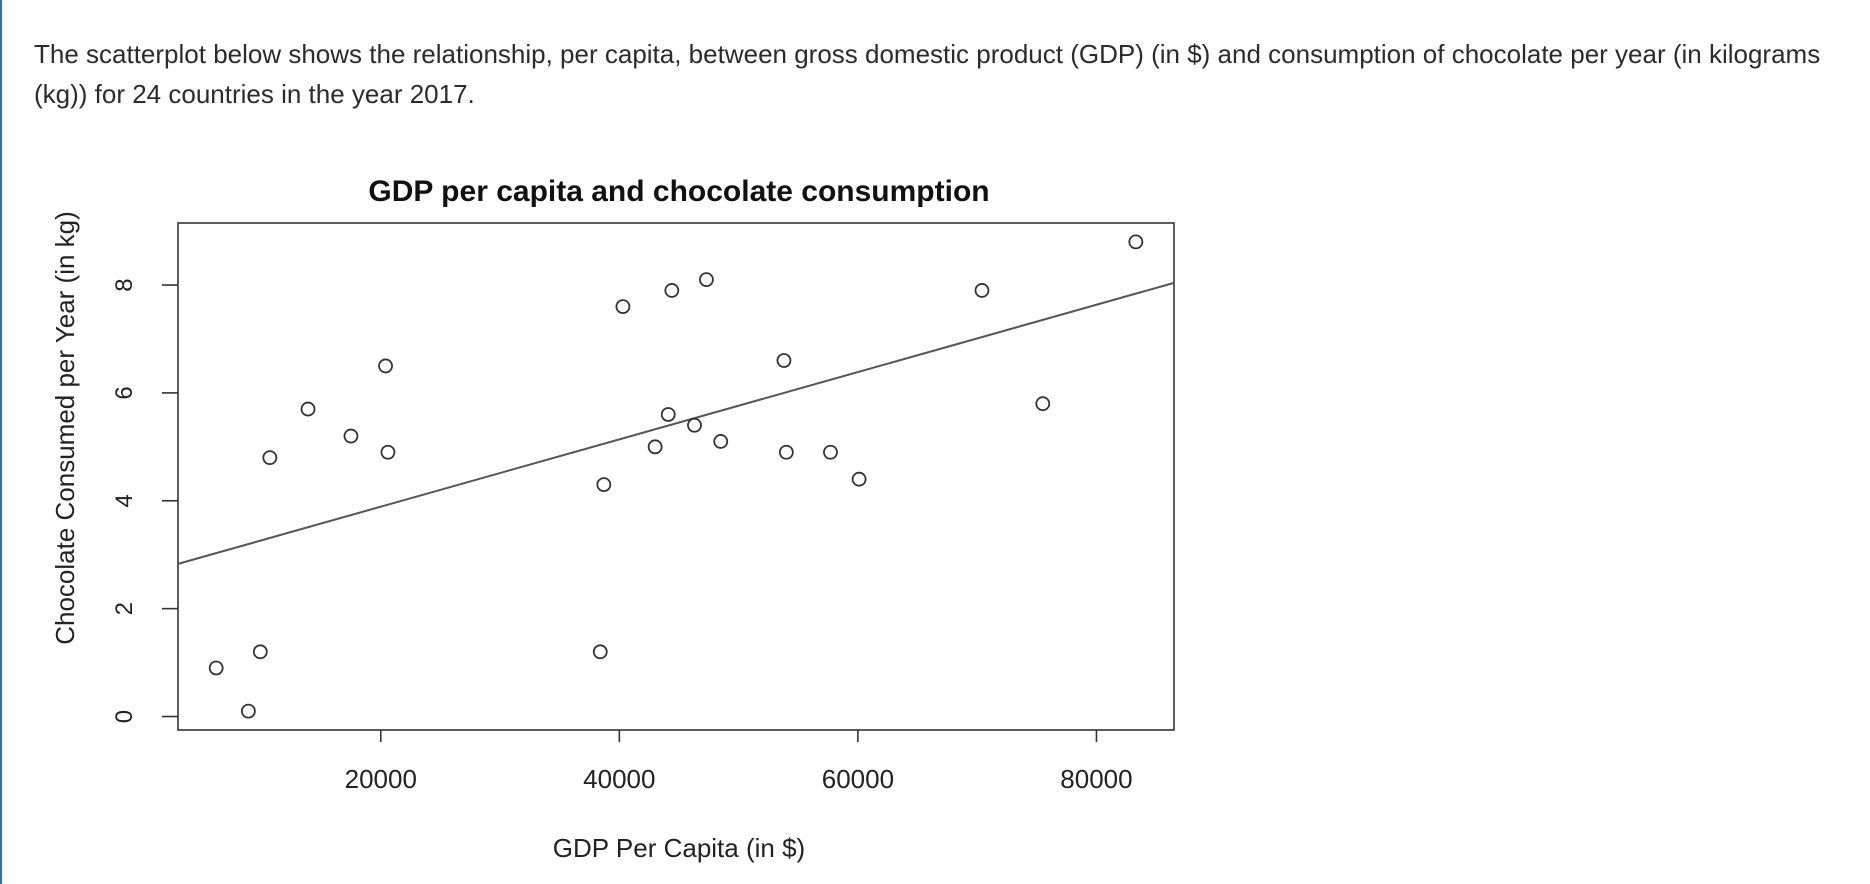 The height and width of the screenshot is (884, 1870). What do you see at coordinates (124, 500) in the screenshot?
I see `y-tick-label: 4` at bounding box center [124, 500].